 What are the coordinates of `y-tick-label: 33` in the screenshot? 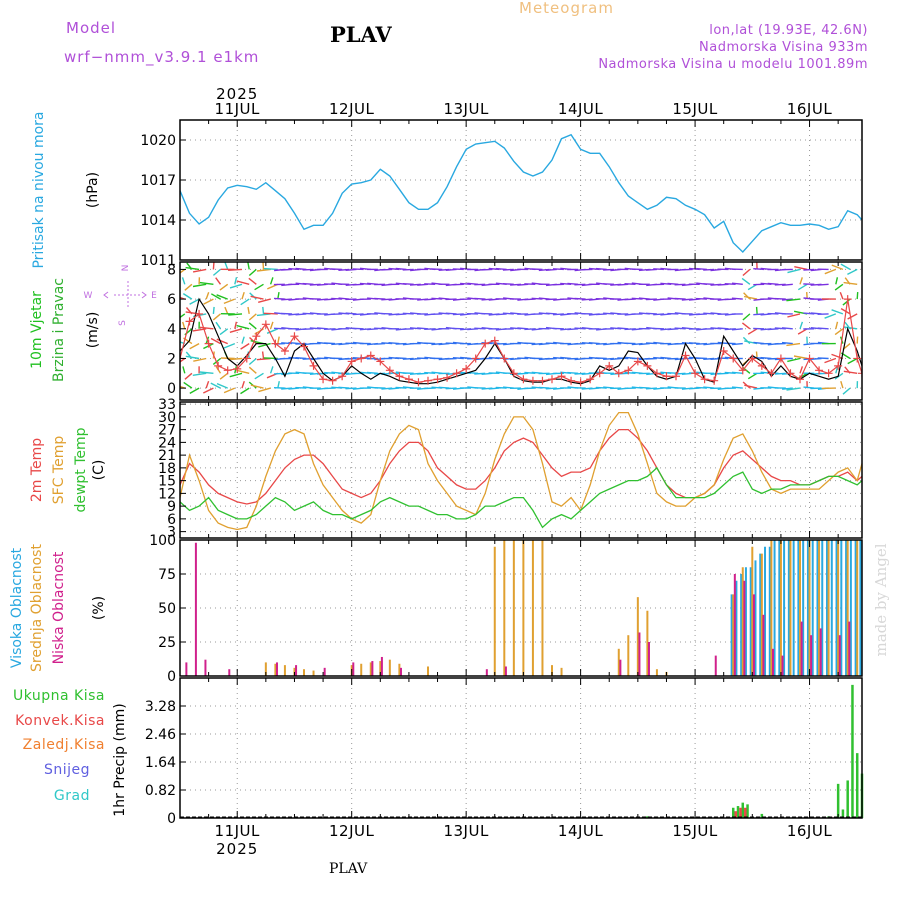 It's located at (167, 405).